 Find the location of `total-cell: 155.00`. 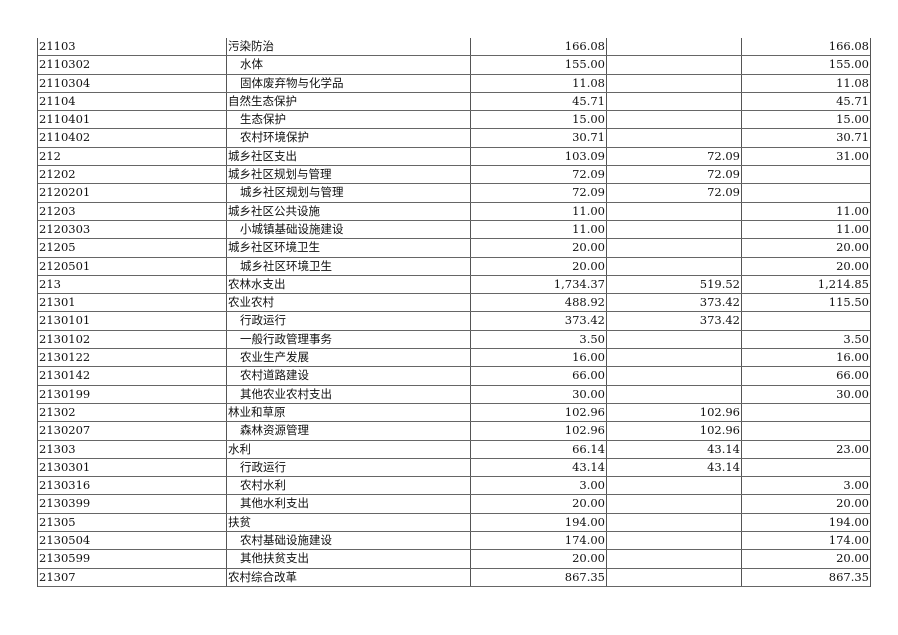

total-cell: 155.00 is located at coordinates (538, 65).